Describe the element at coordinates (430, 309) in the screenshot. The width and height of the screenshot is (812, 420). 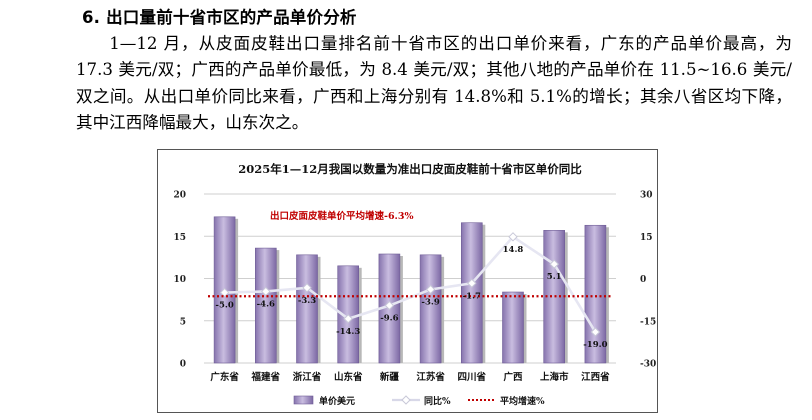
I see `bar-江苏省` at that location.